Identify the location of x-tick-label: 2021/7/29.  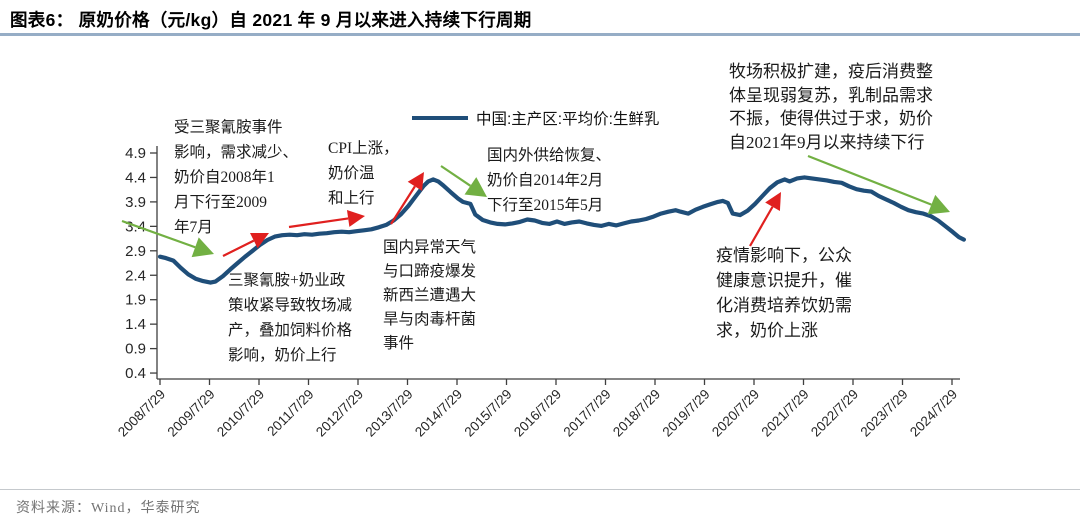
(785, 413).